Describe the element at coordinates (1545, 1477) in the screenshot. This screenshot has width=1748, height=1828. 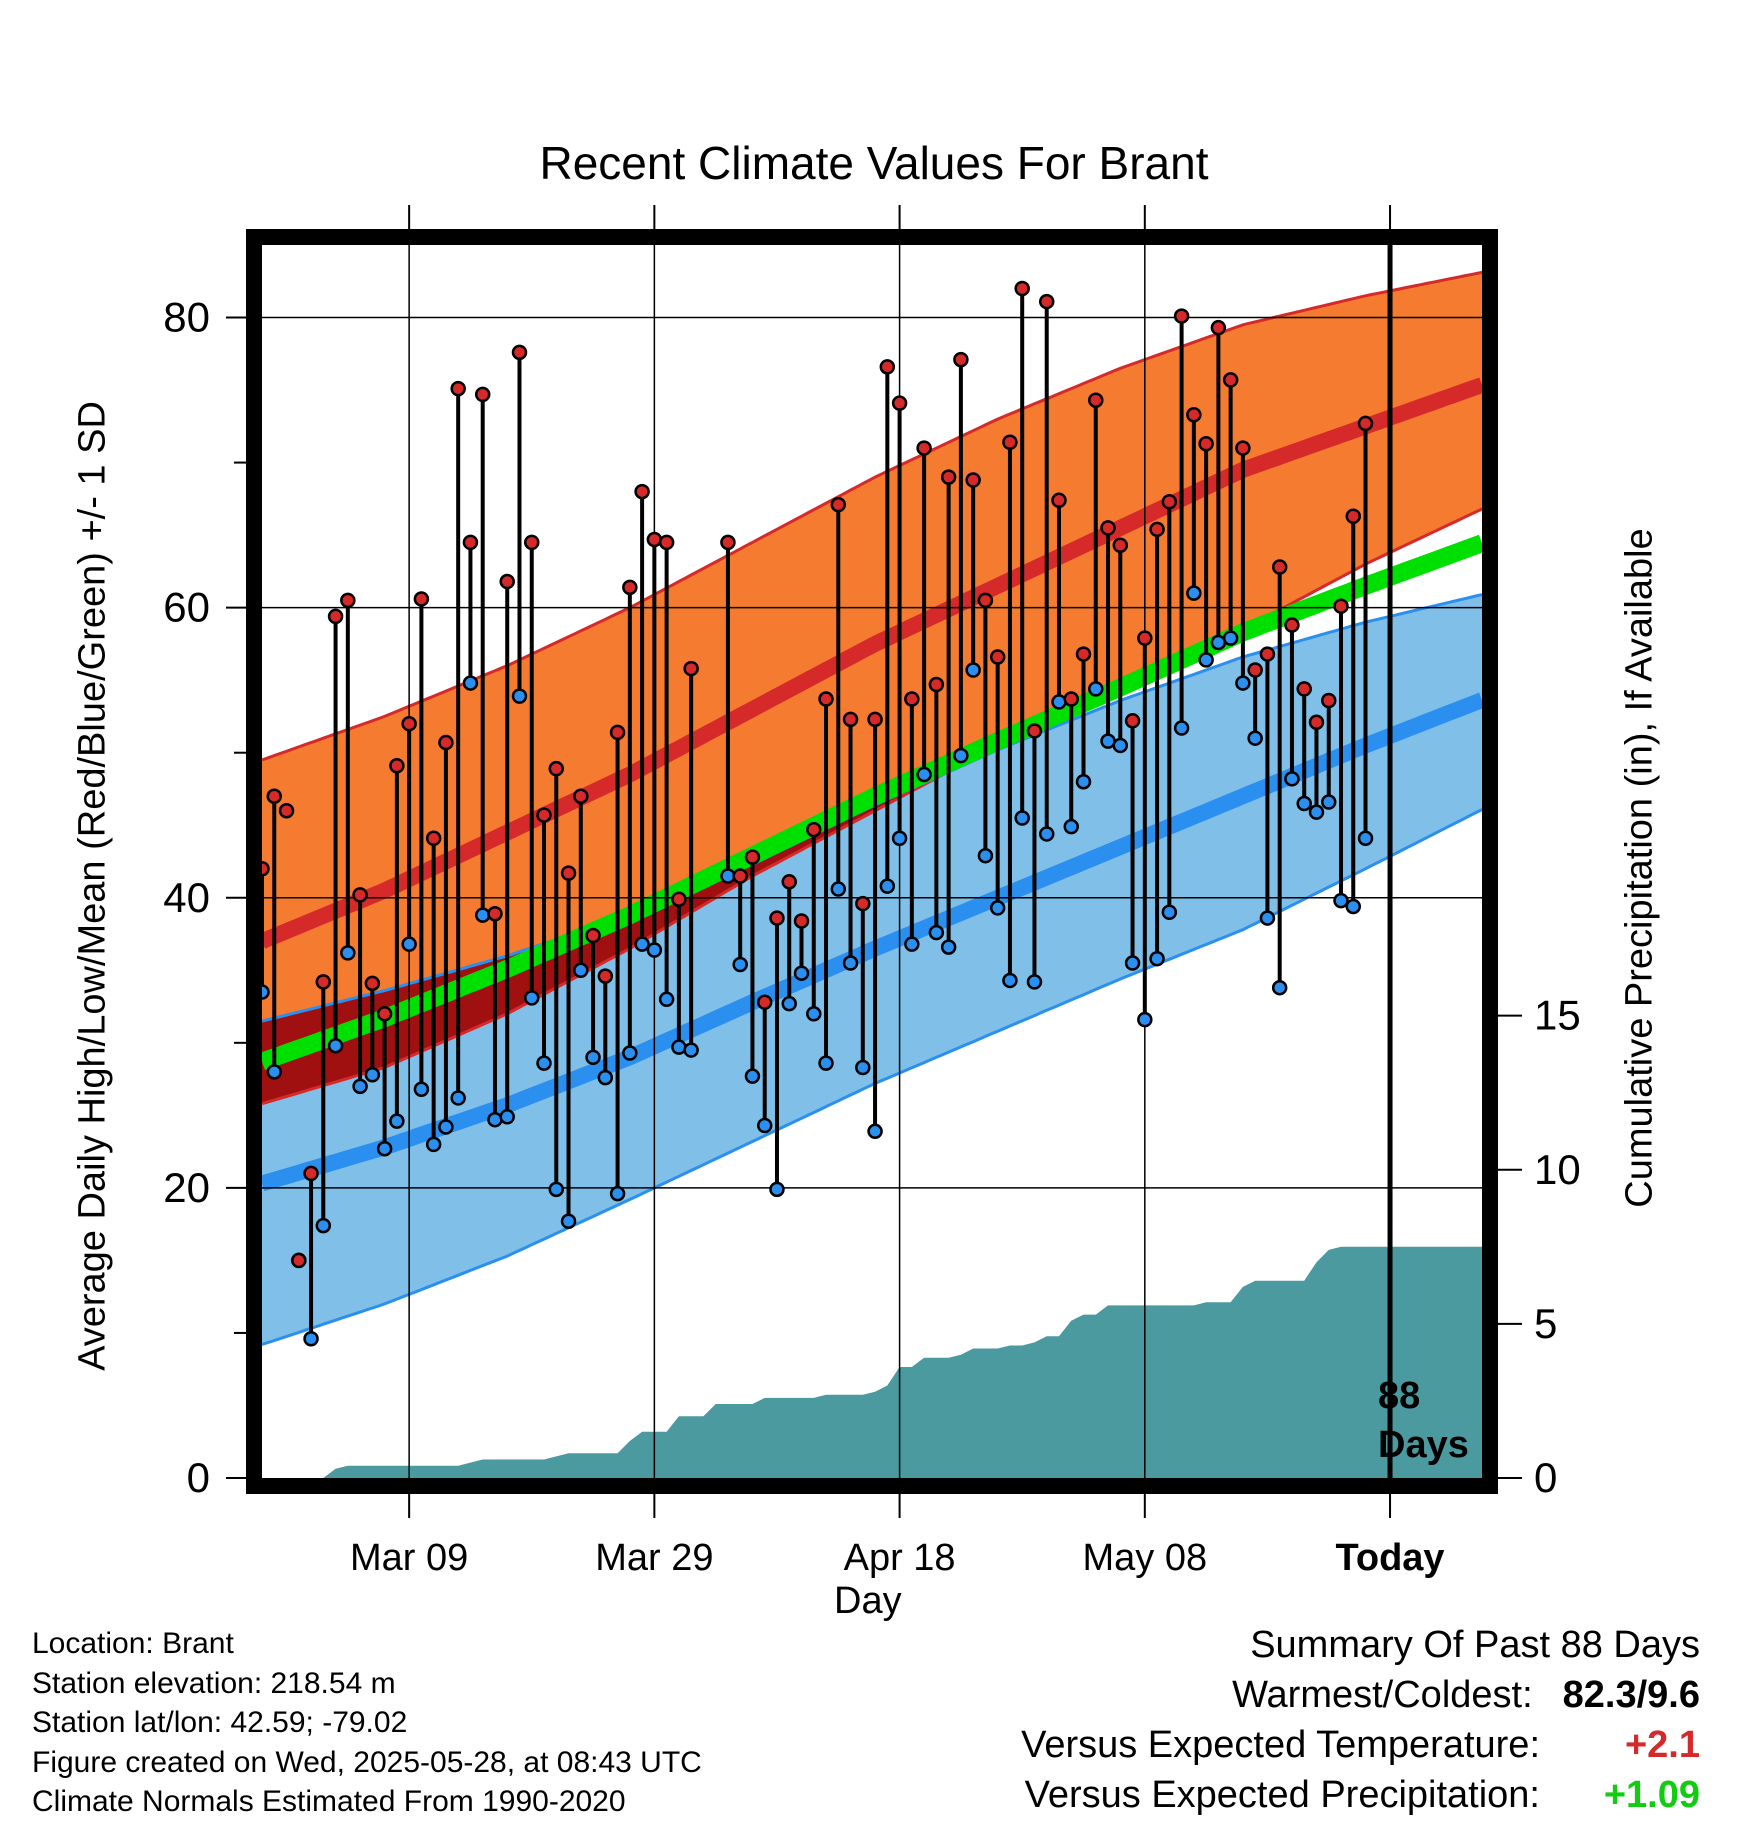
I see `y2-tick-label: 0` at that location.